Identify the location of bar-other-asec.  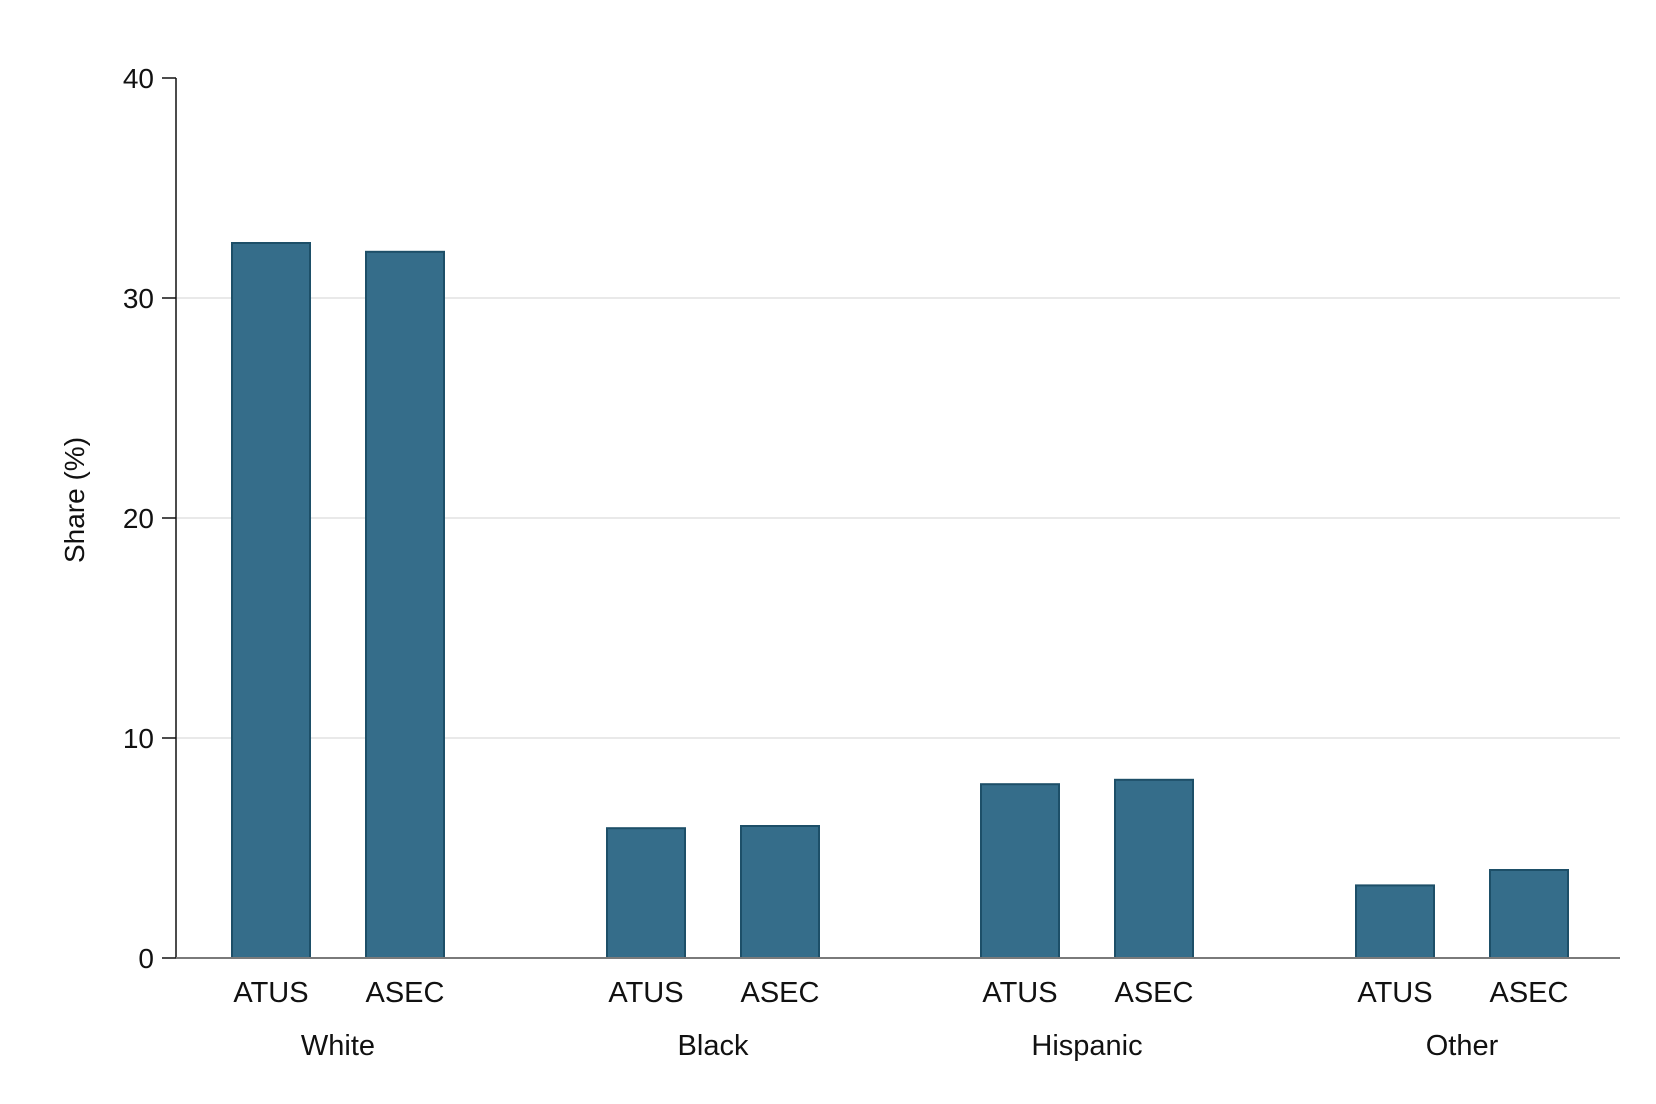
(1529, 914).